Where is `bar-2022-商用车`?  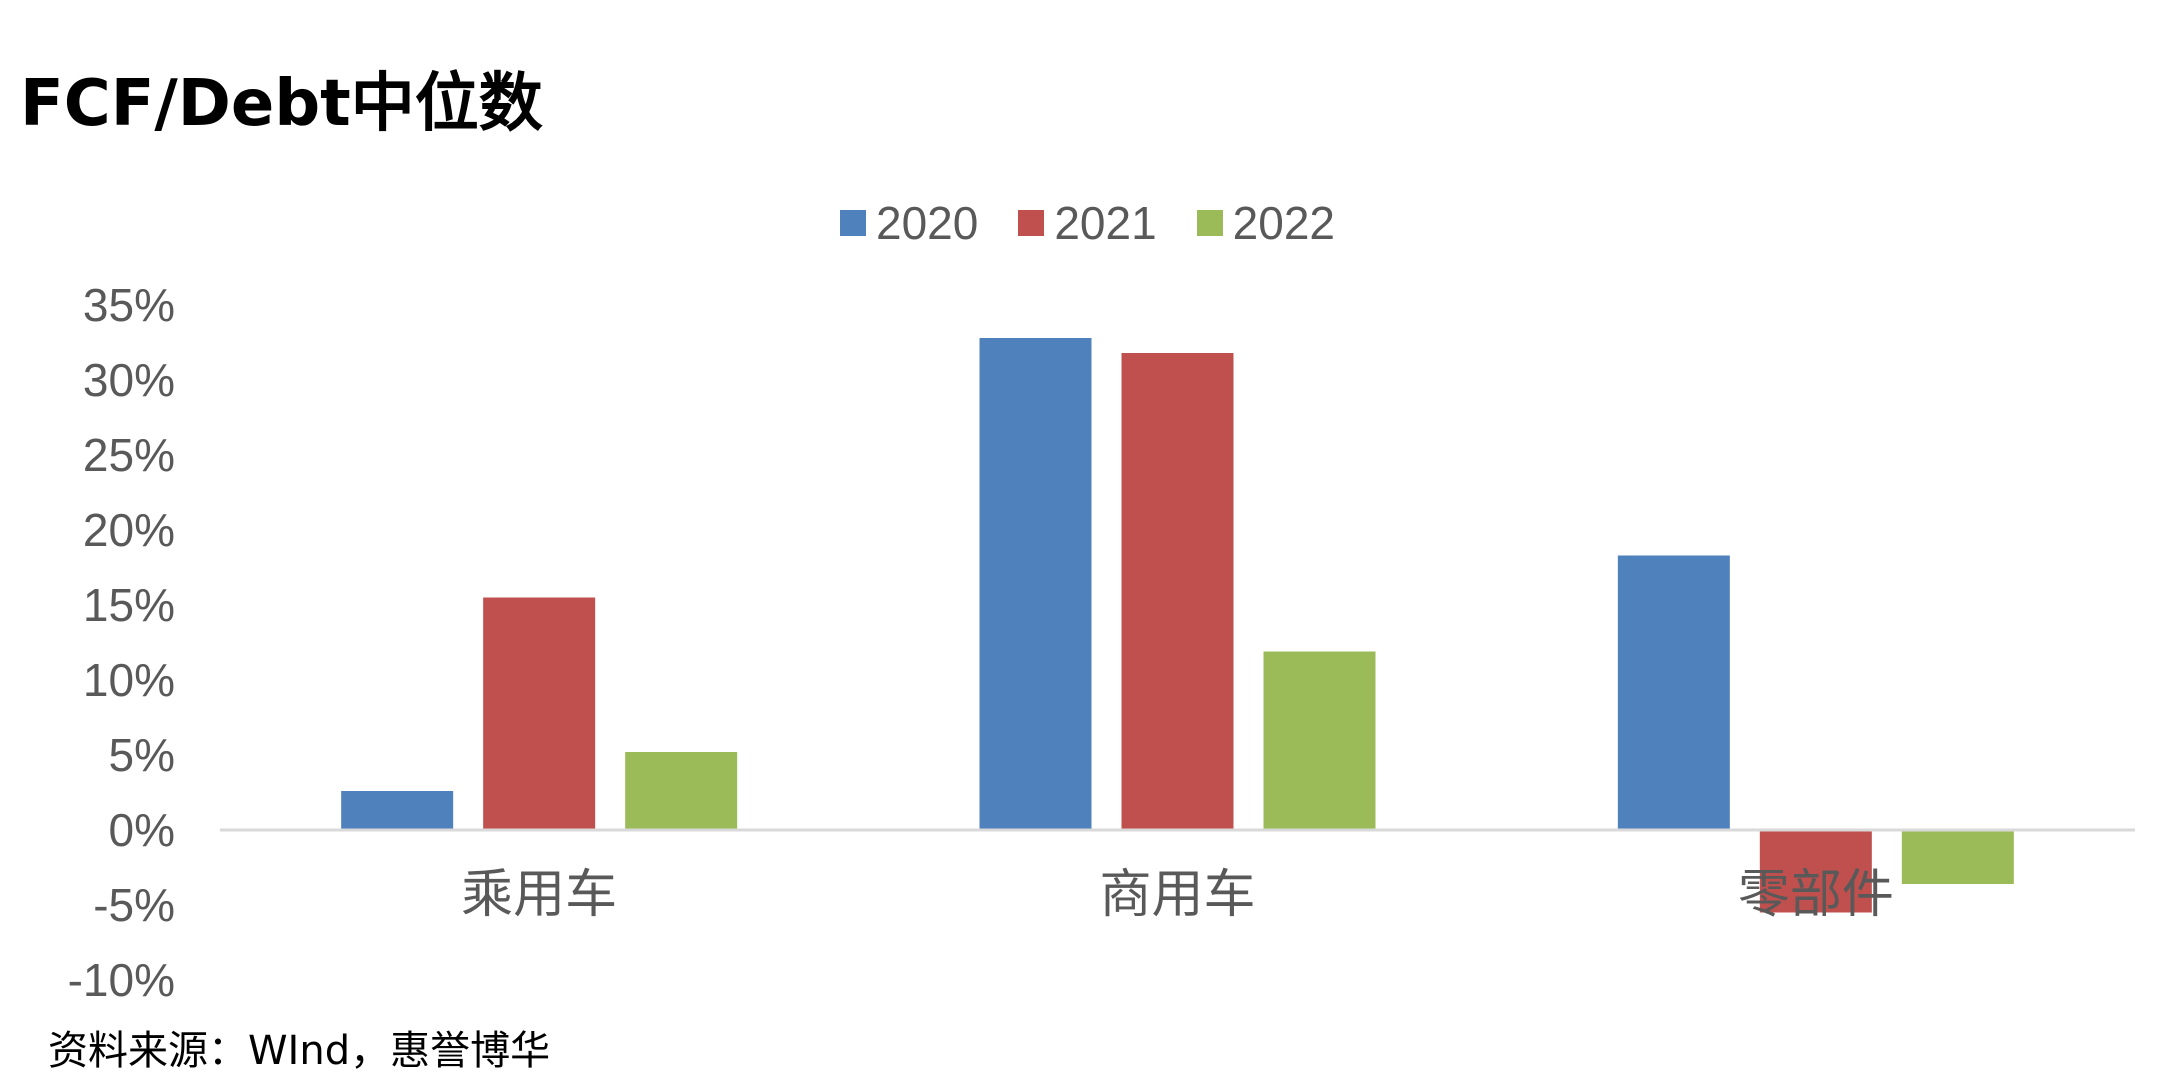 bar-2022-商用车 is located at coordinates (1319, 740).